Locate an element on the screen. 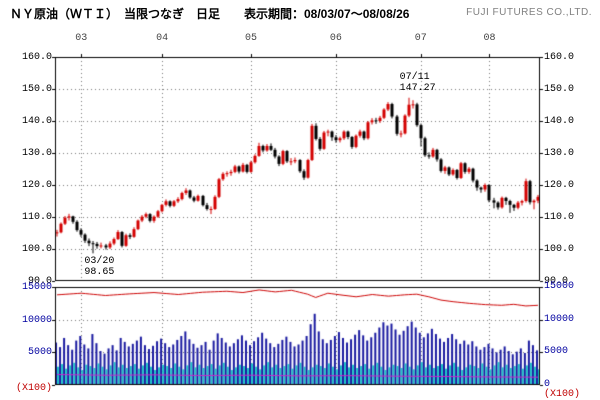  volume-tick-label-left: 15000 is located at coordinates (36, 287).